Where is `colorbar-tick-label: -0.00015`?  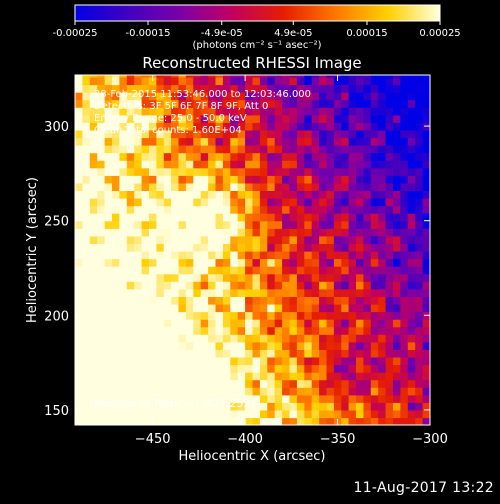 colorbar-tick-label: -0.00015 is located at coordinates (148, 33).